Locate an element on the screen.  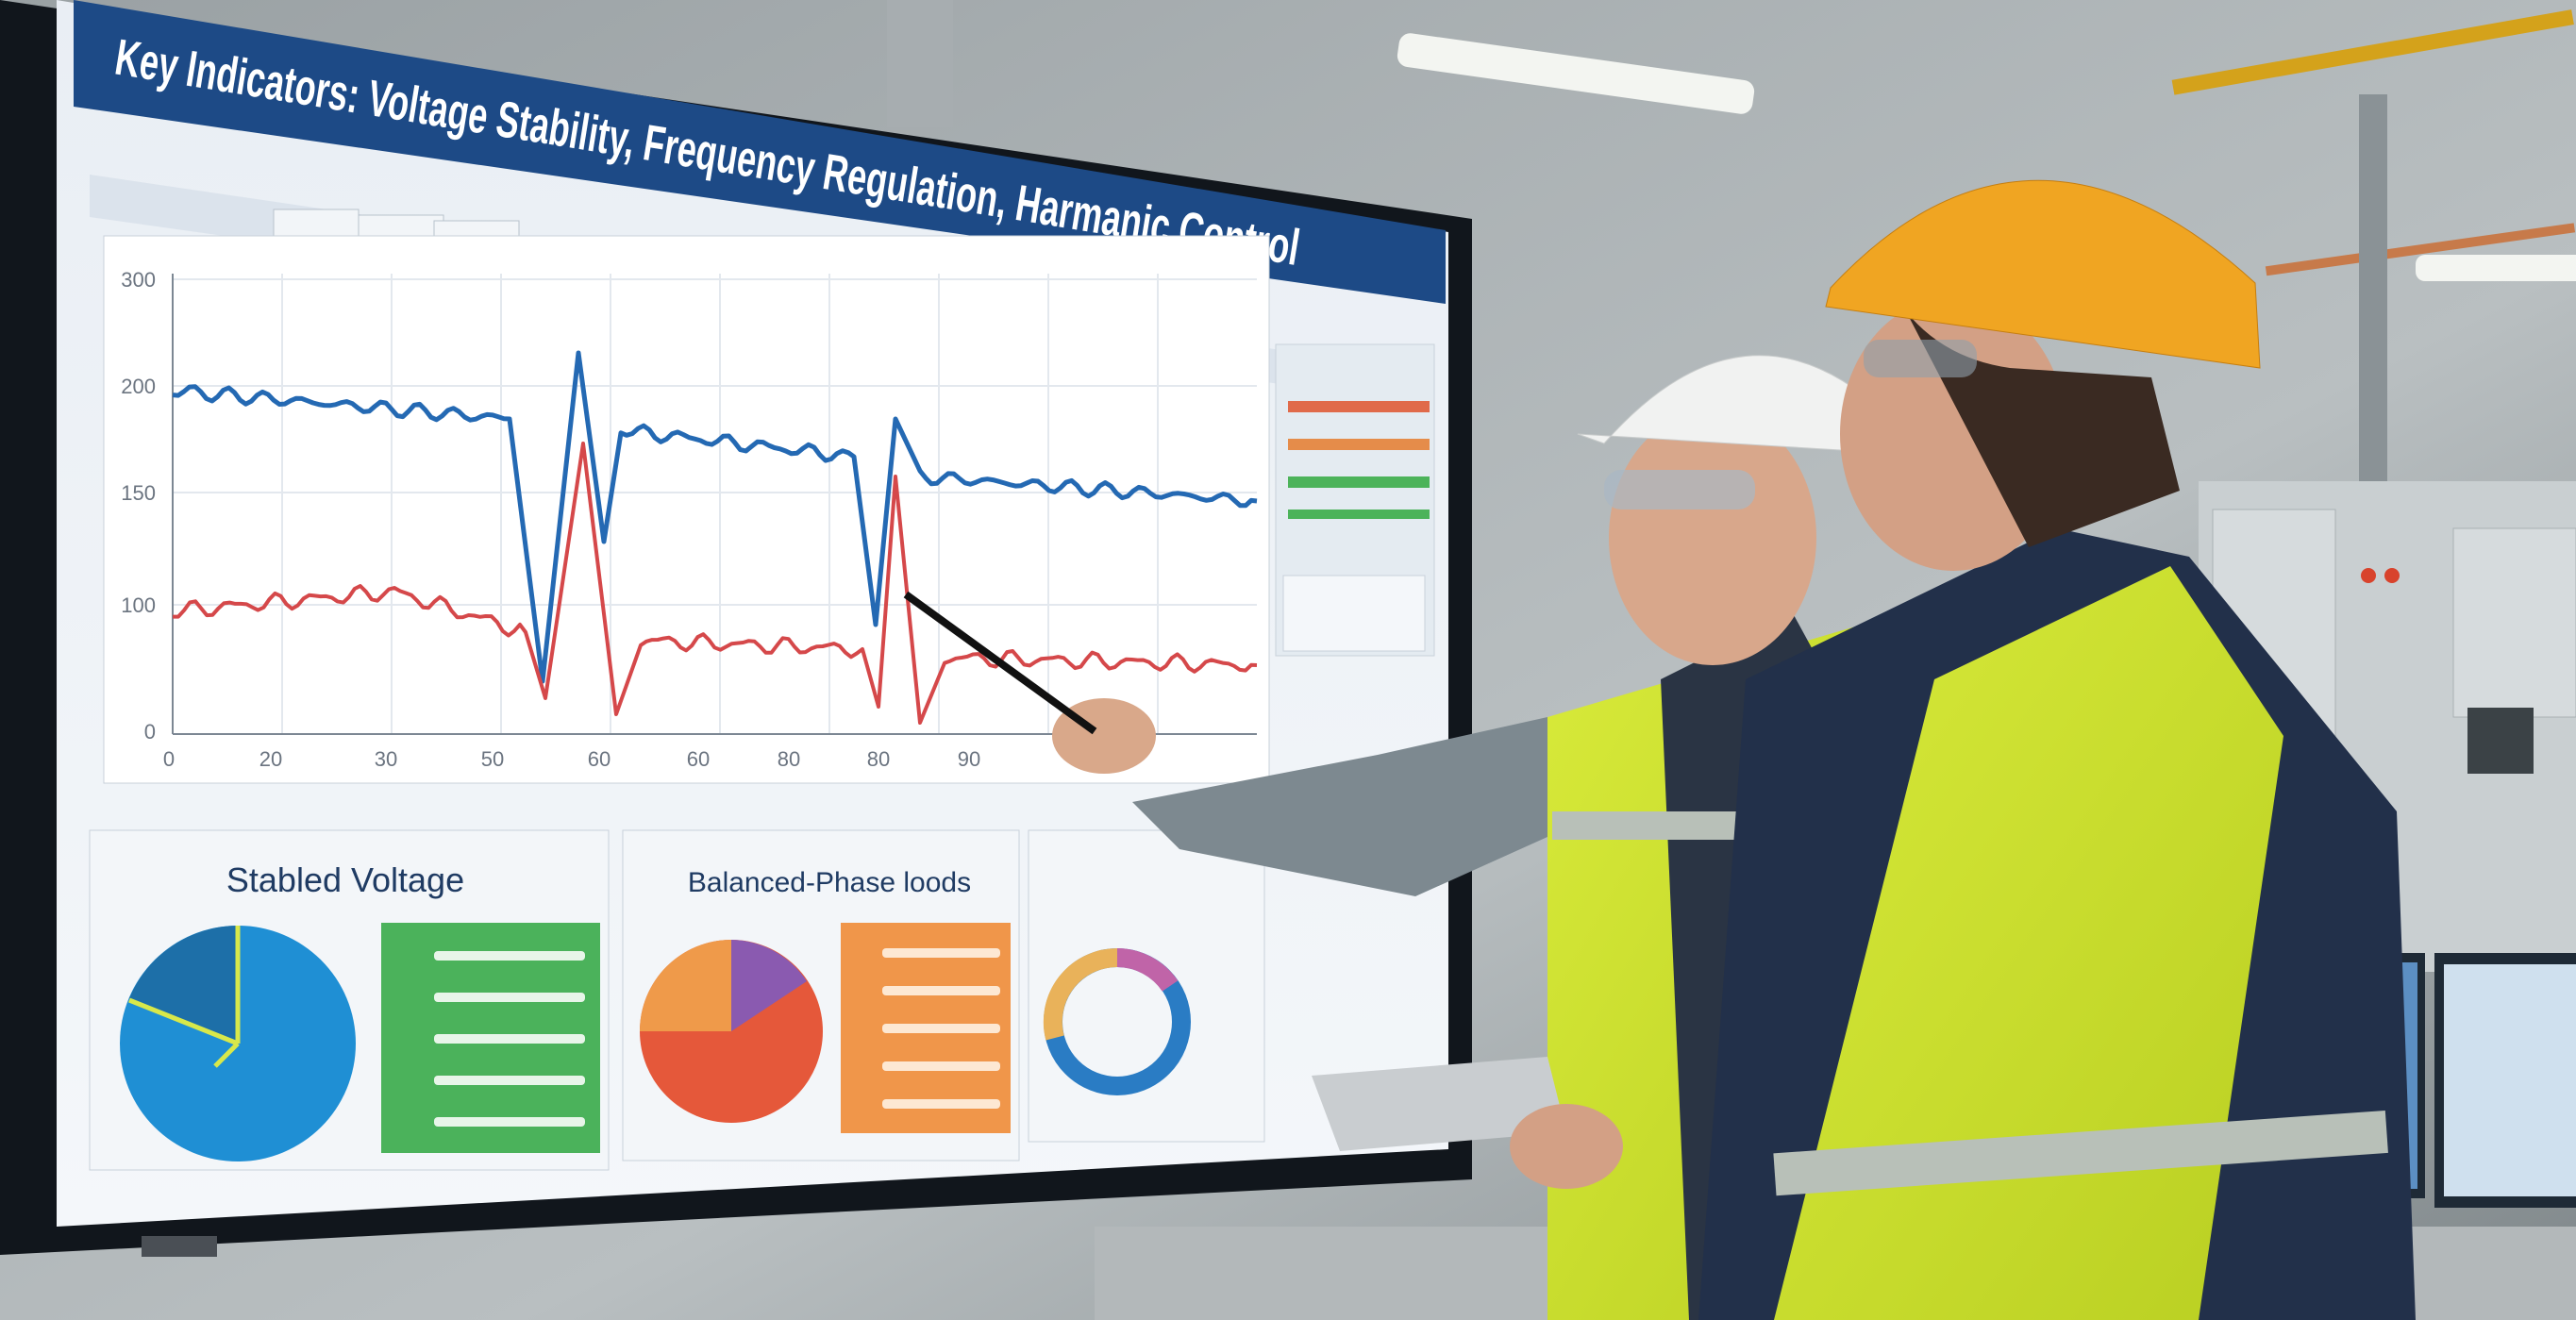
panel-title: Stabled Voltage is located at coordinates (345, 880).